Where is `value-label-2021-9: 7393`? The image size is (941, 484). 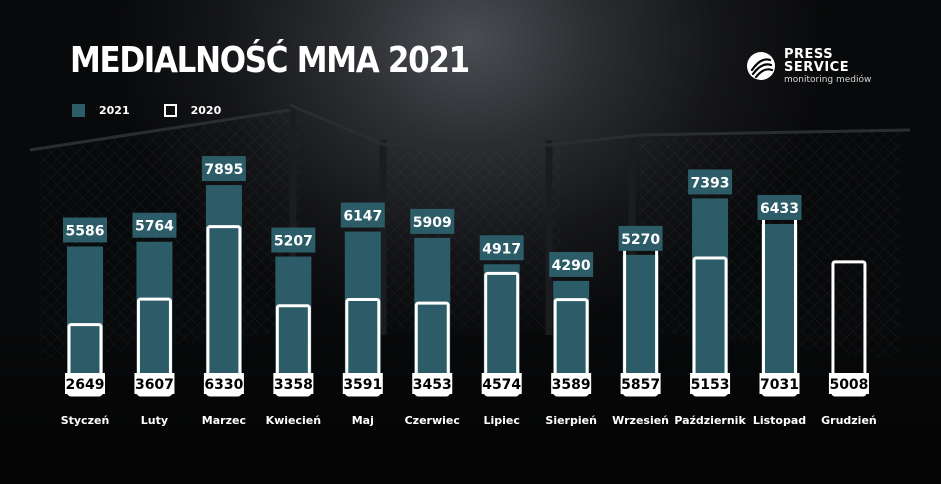
value-label-2021-9: 7393 is located at coordinates (710, 183).